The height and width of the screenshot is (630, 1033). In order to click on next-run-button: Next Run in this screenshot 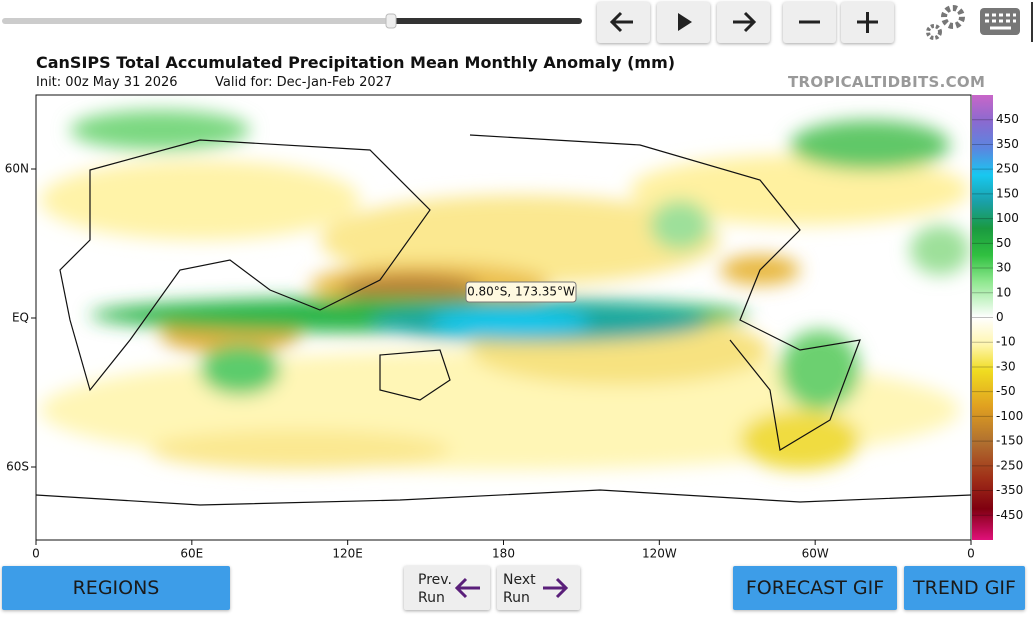, I will do `click(538, 588)`.